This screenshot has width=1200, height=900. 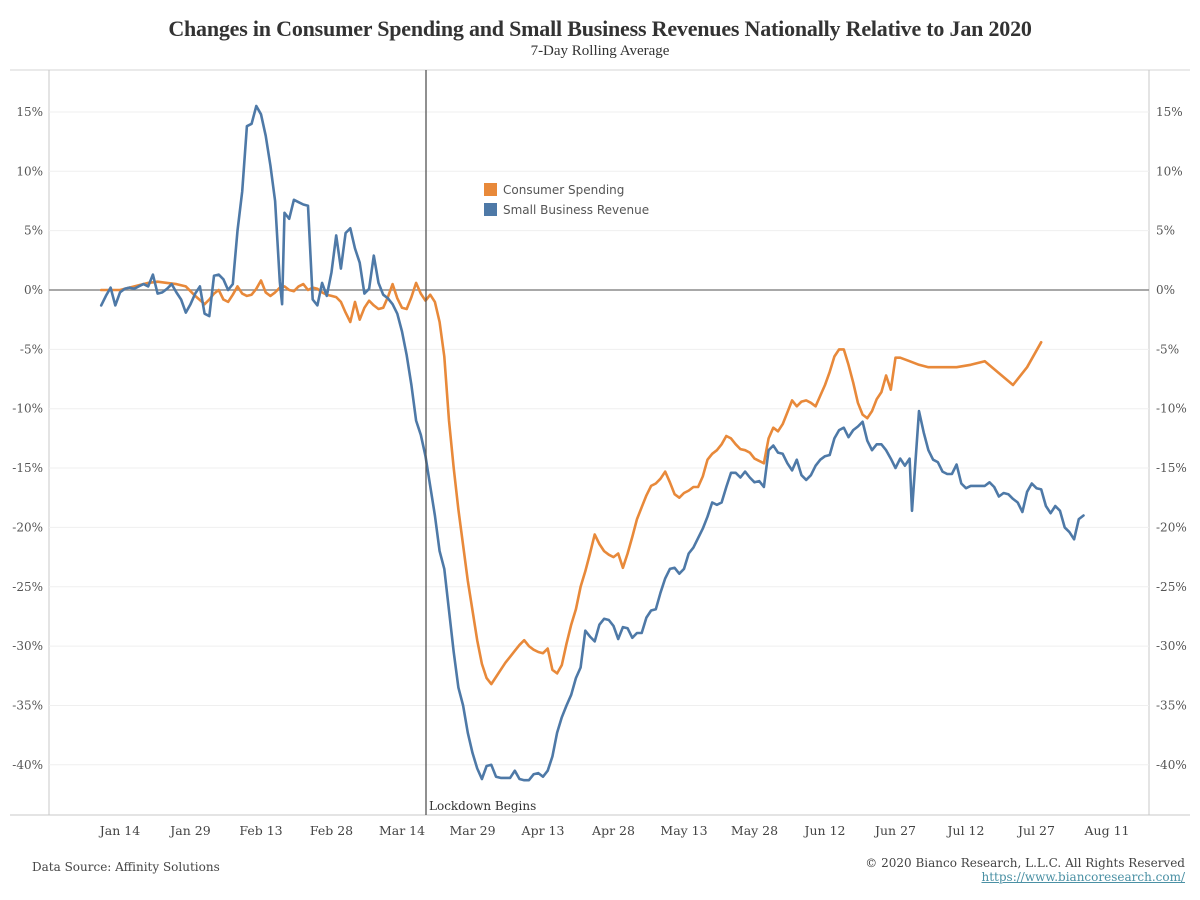 I want to click on legend: Consumer Spending Small Business Revenue, so click(x=566, y=200).